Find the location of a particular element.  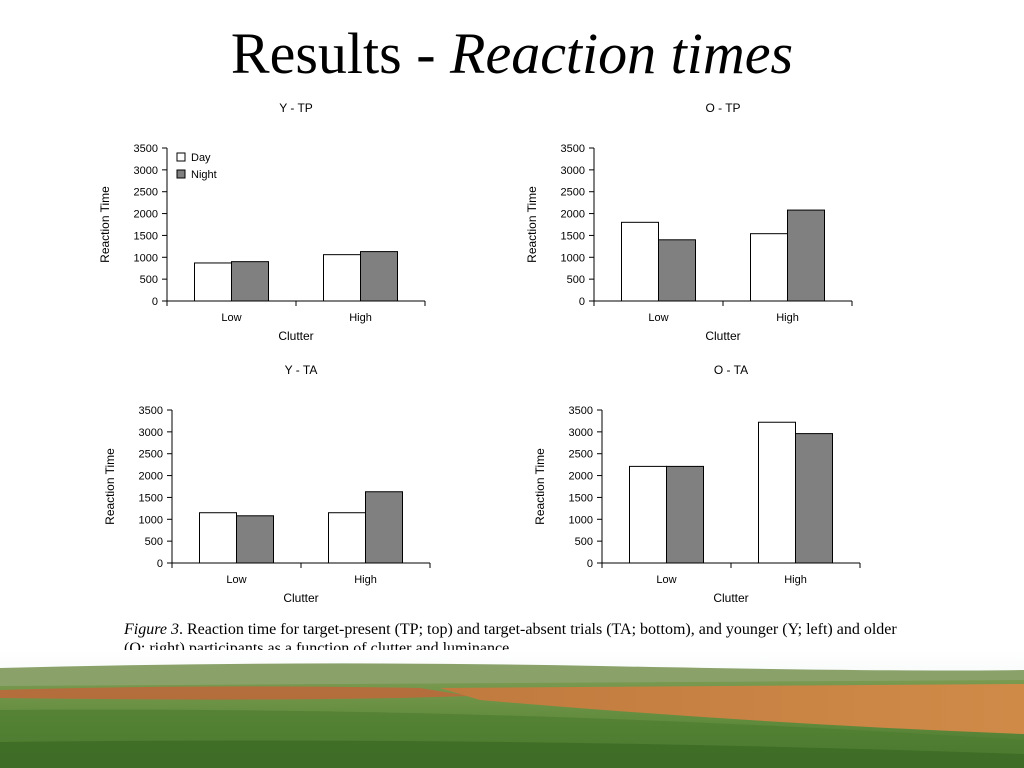

legend-label: Day is located at coordinates (201, 158).